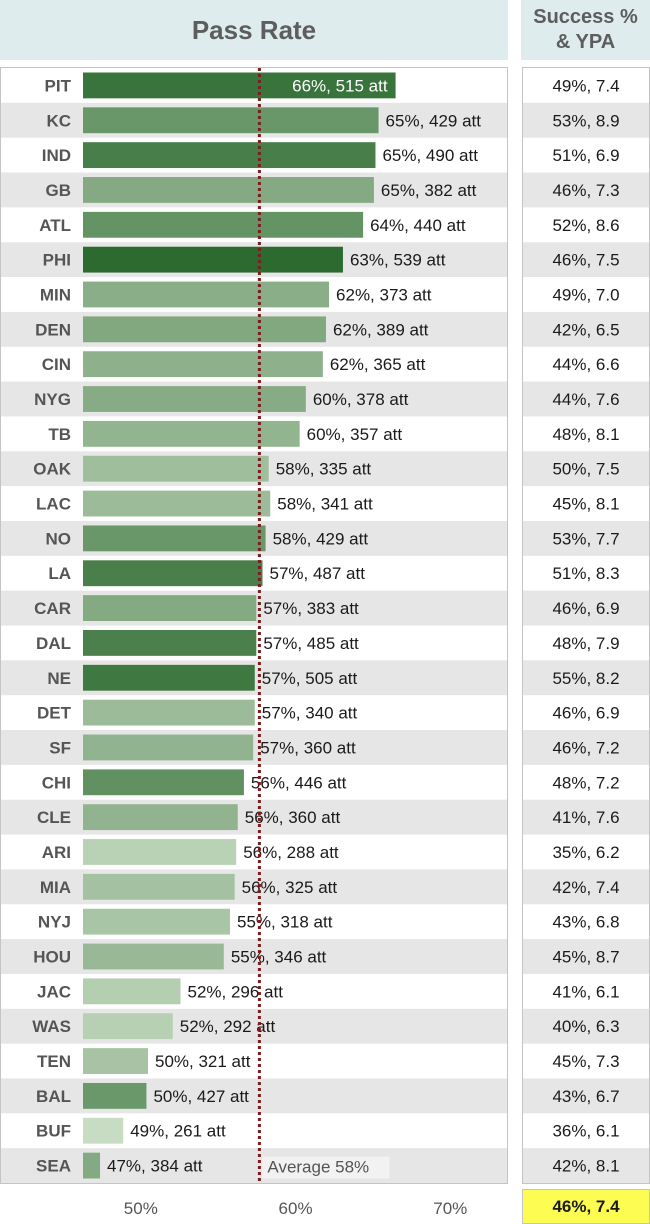 This screenshot has height=1224, width=650. I want to click on success-ypa-was: 40%, 6.3, so click(585, 1026).